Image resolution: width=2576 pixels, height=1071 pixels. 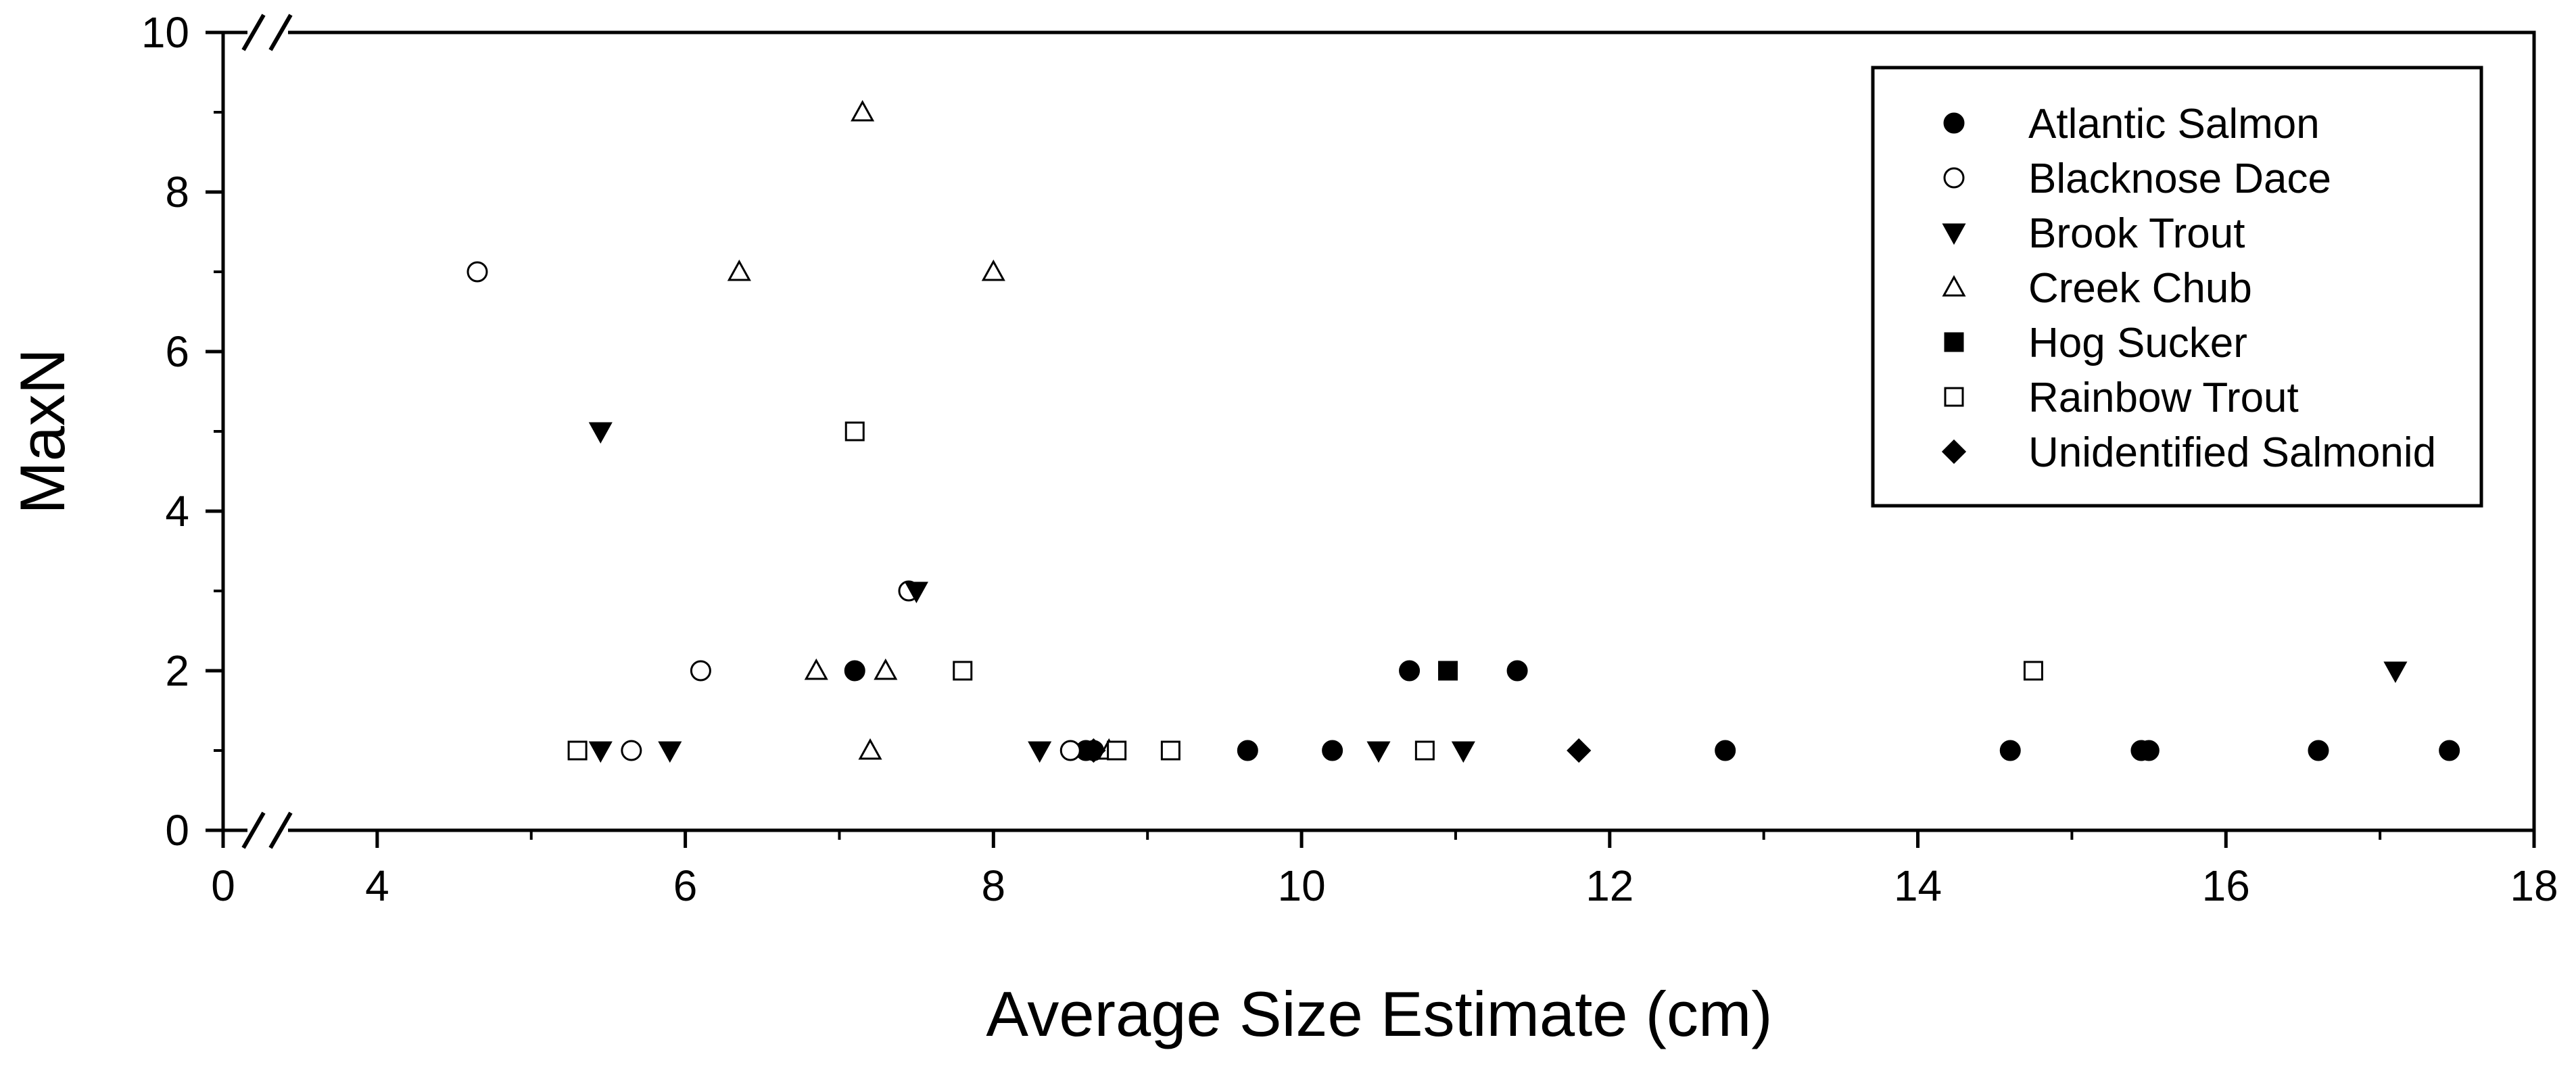 I want to click on x-tick-label: 10, so click(x=1301, y=886).